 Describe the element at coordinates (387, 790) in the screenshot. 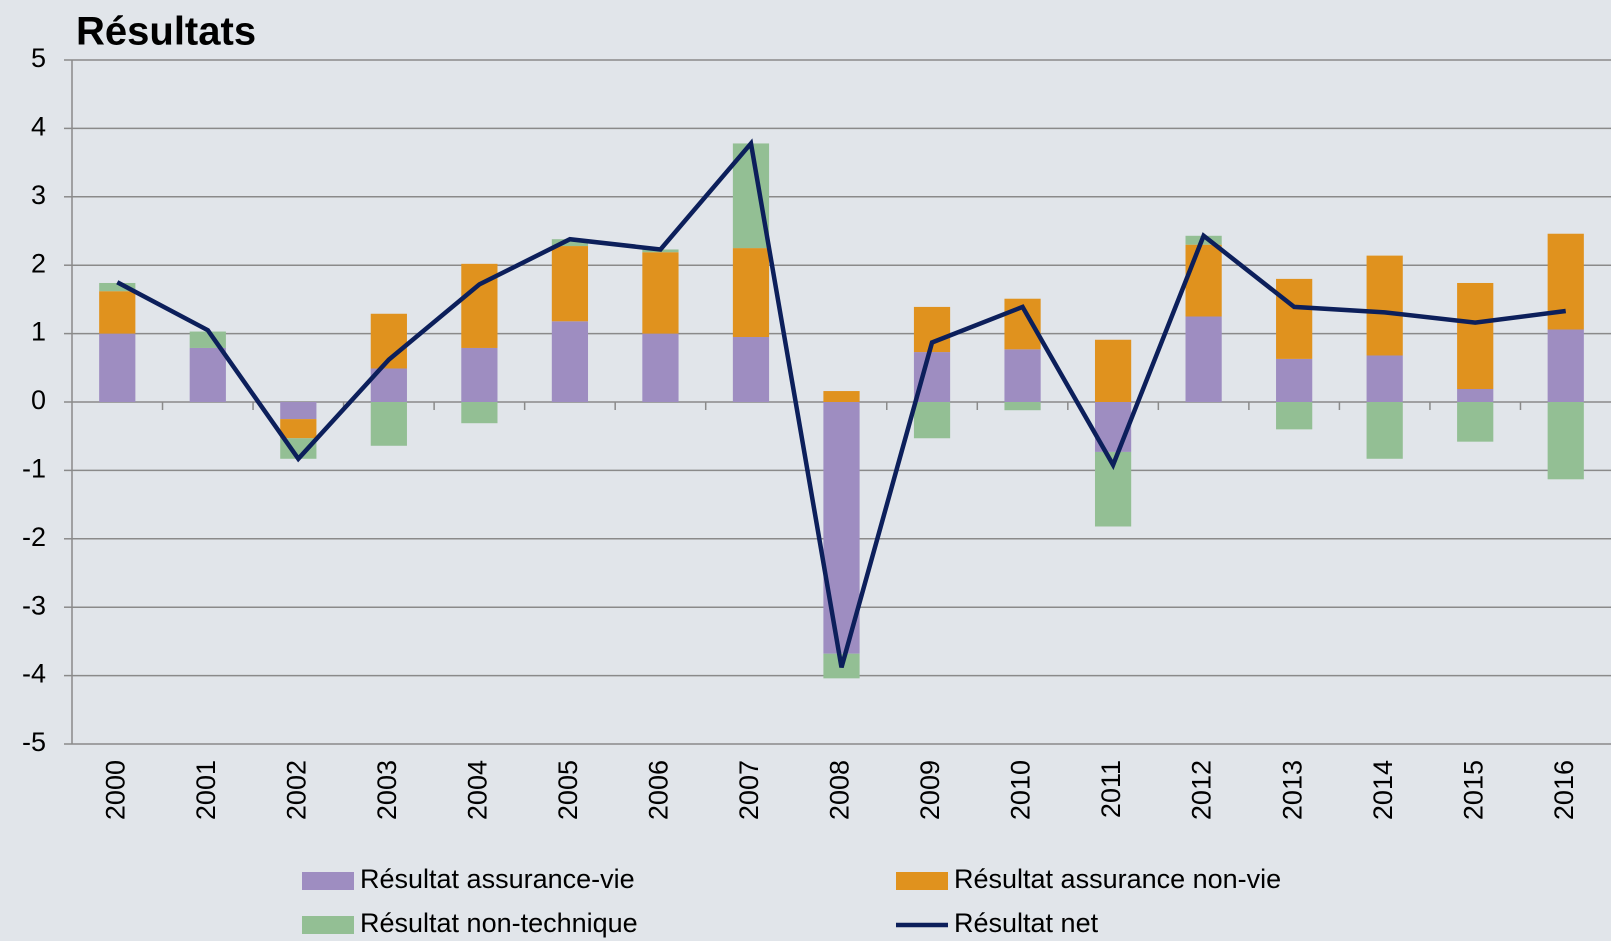

I see `x-tick-label: 2003` at that location.